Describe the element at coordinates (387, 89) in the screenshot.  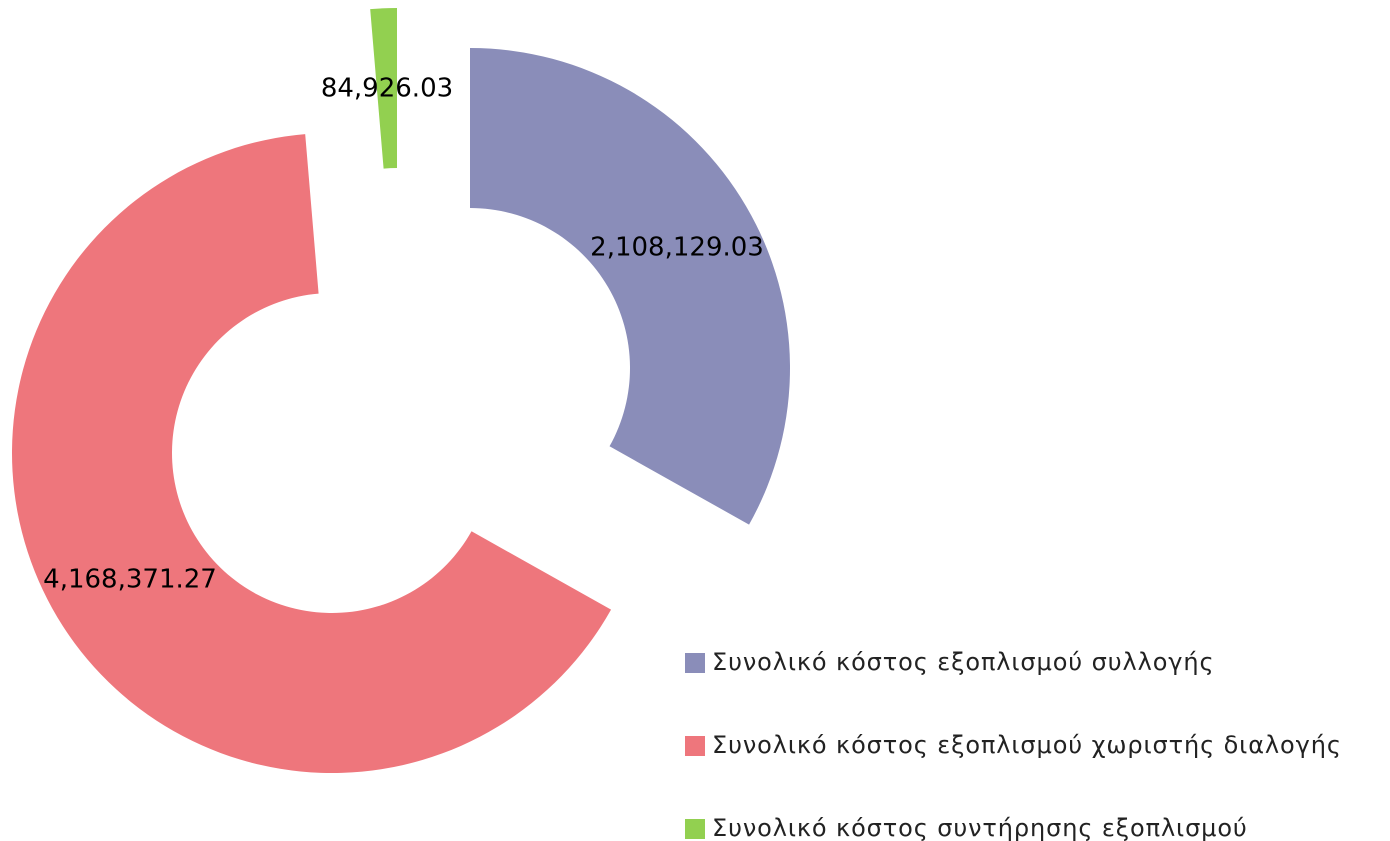
I see `data-label: 84,926.03` at that location.